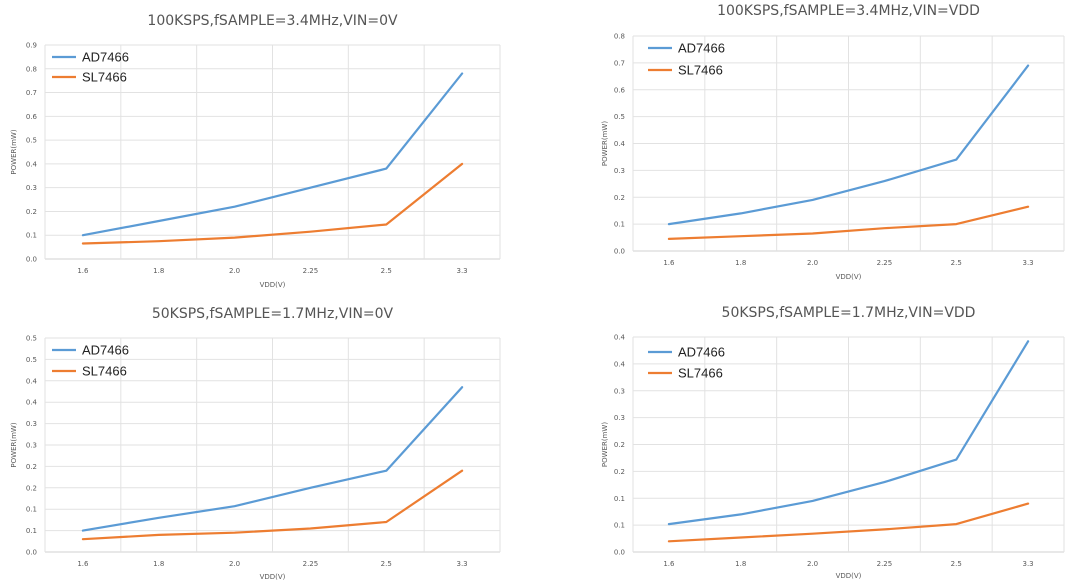 This screenshot has height=583, width=1084. Describe the element at coordinates (848, 11) in the screenshot. I see `chart-title: 100KSPS,fSAMPLE=3.4MHz,VIN=VDD` at that location.